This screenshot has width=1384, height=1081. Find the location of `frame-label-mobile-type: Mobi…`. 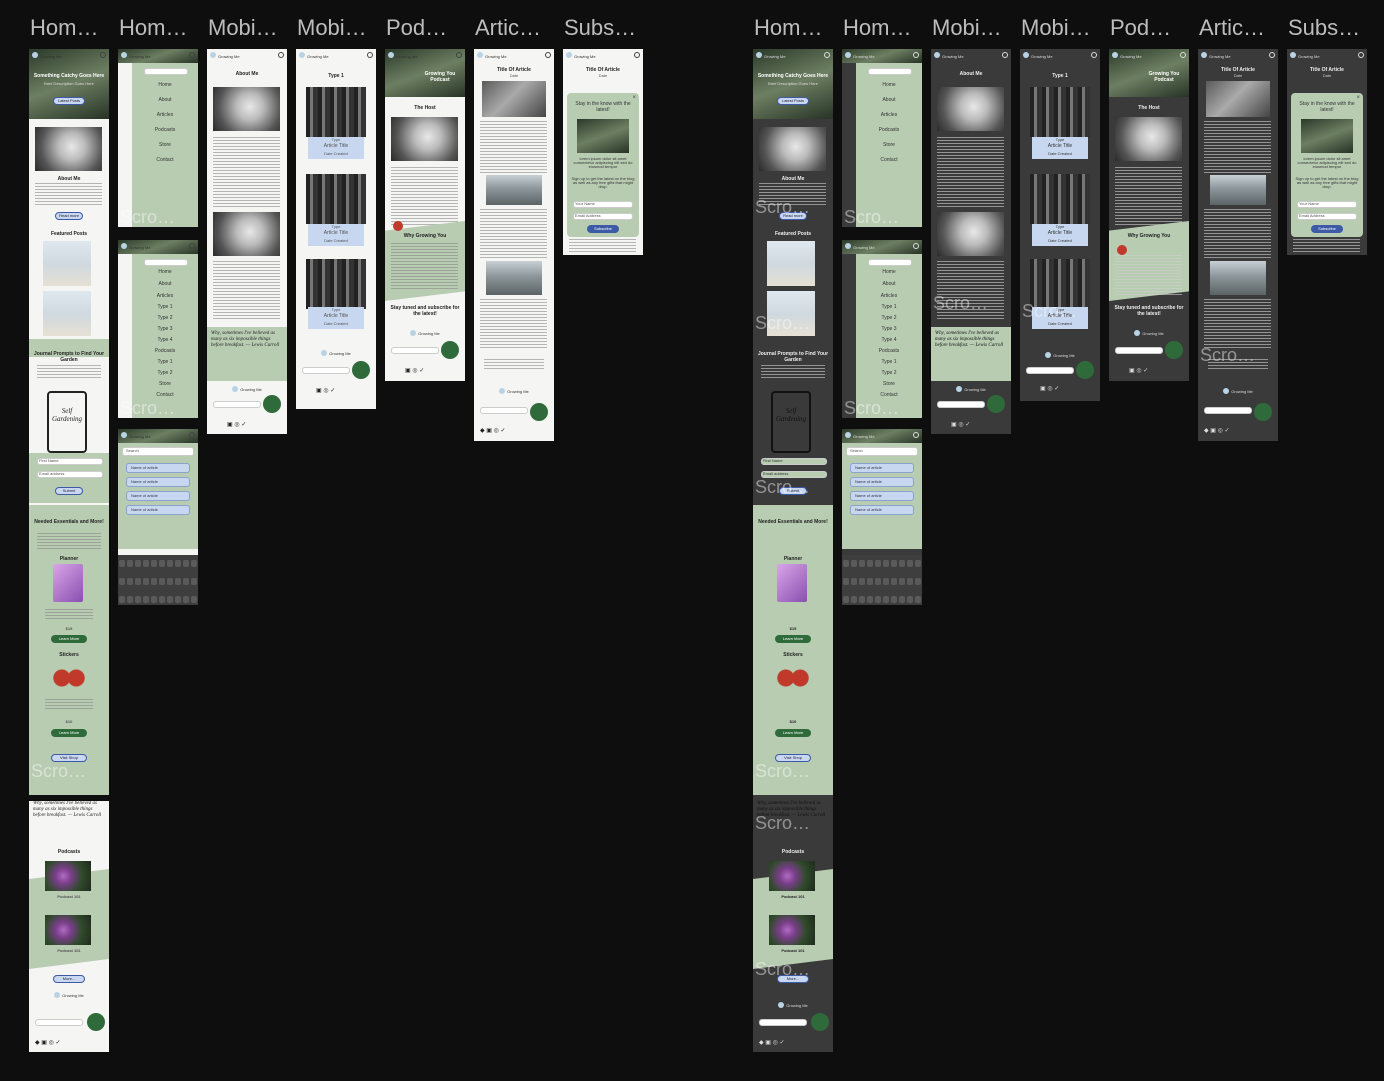

frame-label-mobile-type: Mobi… is located at coordinates (332, 27).